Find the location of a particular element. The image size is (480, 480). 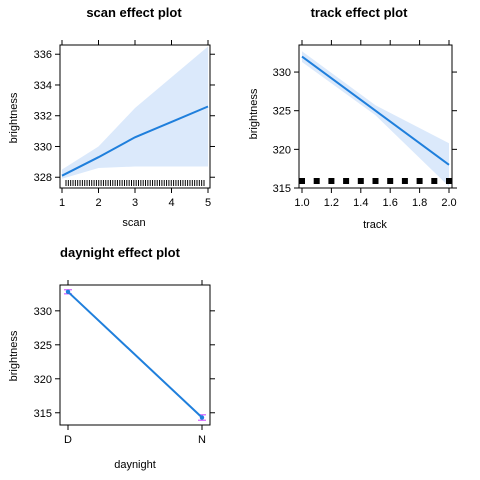

x-tick-label: 1.0 is located at coordinates (301, 203).